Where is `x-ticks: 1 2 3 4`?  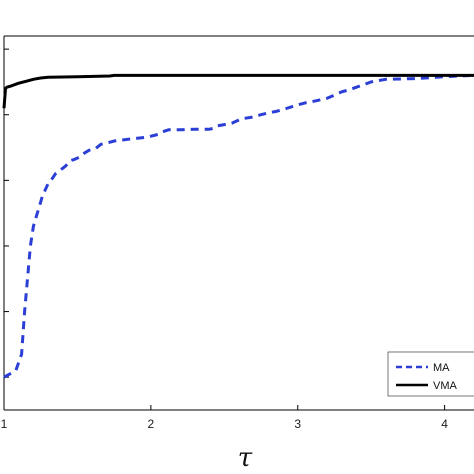
x-ticks: 1 2 3 4 is located at coordinates (224, 418).